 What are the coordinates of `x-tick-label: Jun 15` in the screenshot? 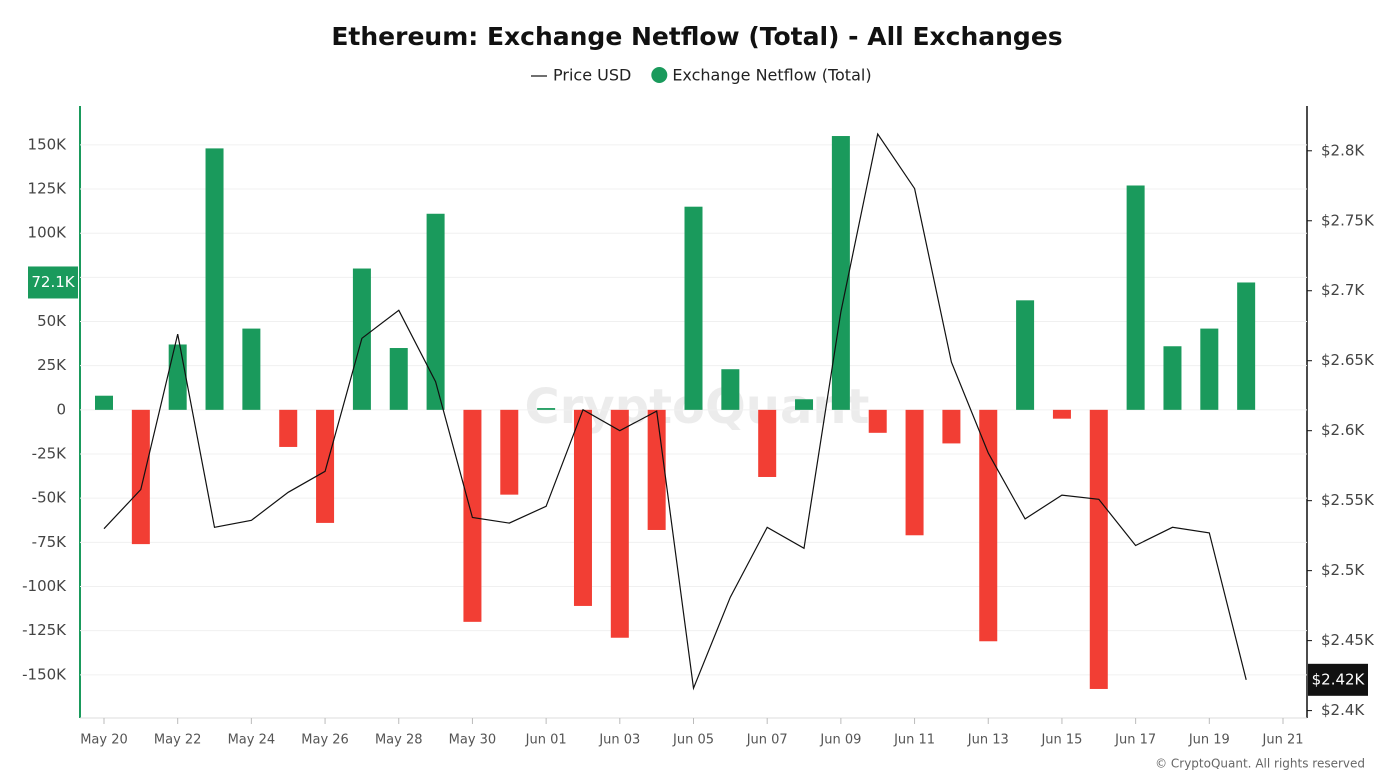 It's located at (1061, 740).